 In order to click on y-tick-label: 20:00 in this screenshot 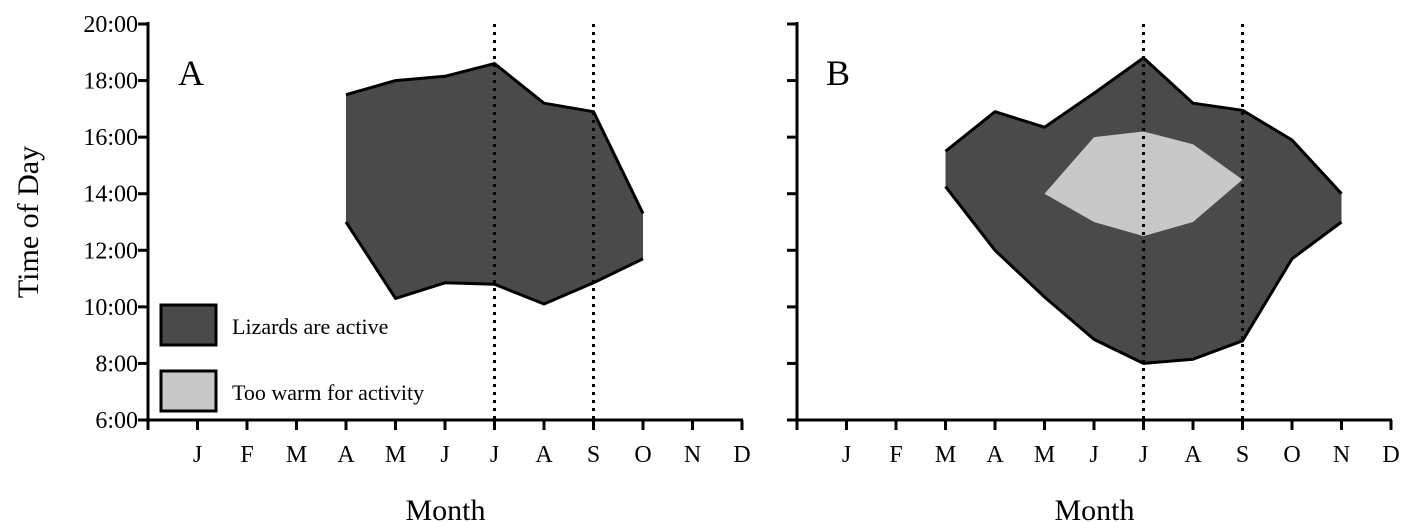, I will do `click(110, 25)`.